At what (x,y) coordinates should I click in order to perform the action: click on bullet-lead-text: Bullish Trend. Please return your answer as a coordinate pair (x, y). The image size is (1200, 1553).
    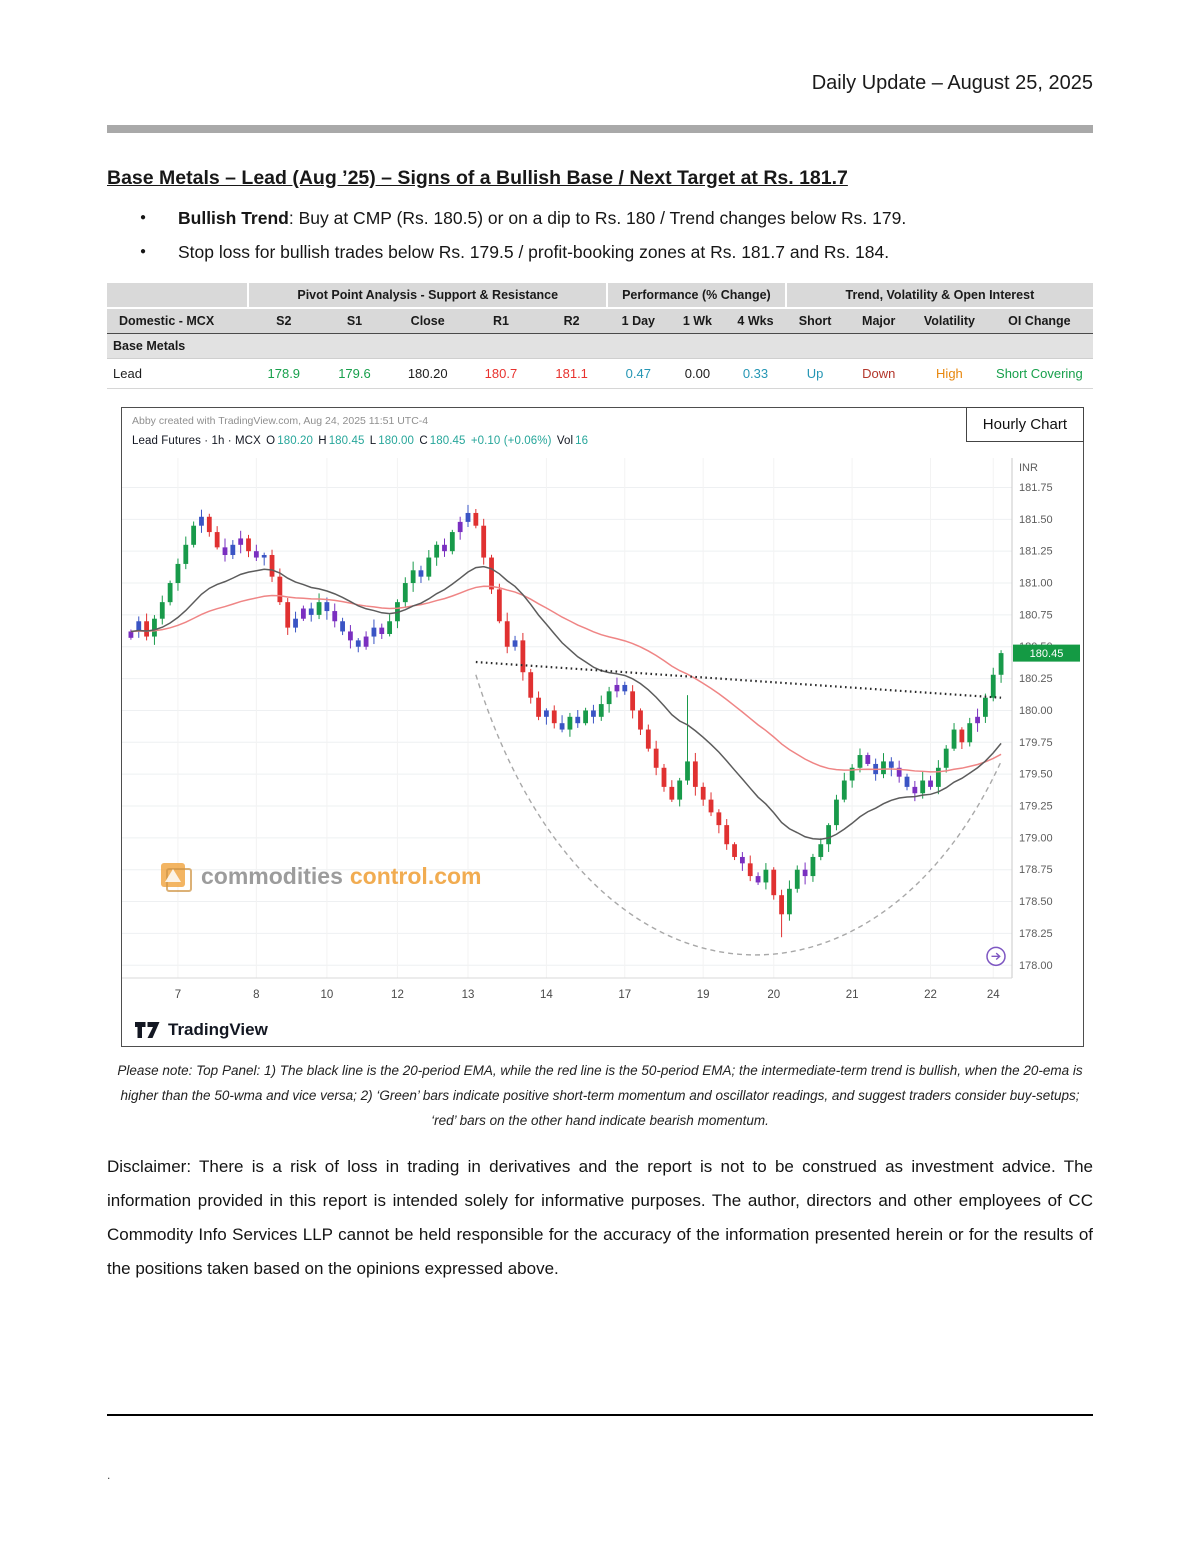
    Looking at the image, I should click on (233, 218).